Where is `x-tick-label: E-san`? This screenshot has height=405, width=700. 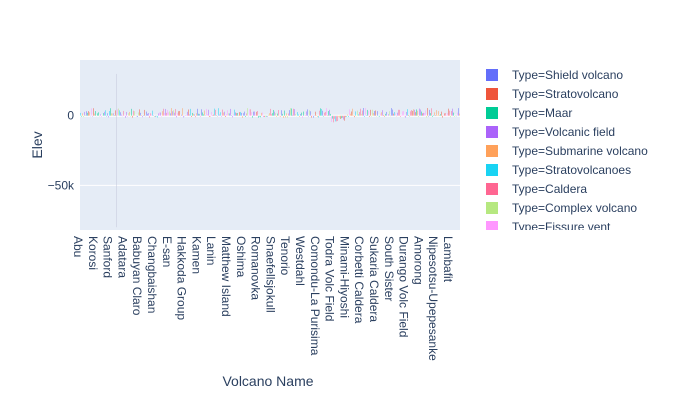
x-tick-label: E-san is located at coordinates (167, 251).